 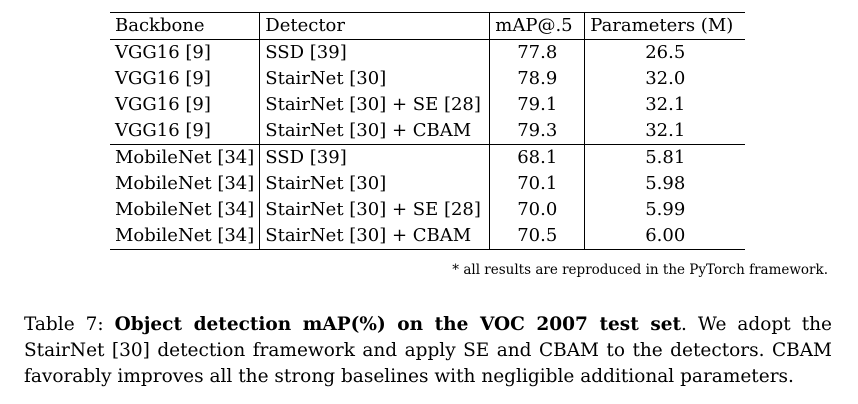 I want to click on table-row: VGG16 [9] SSD [39] 77.8 26.5, so click(x=428, y=52).